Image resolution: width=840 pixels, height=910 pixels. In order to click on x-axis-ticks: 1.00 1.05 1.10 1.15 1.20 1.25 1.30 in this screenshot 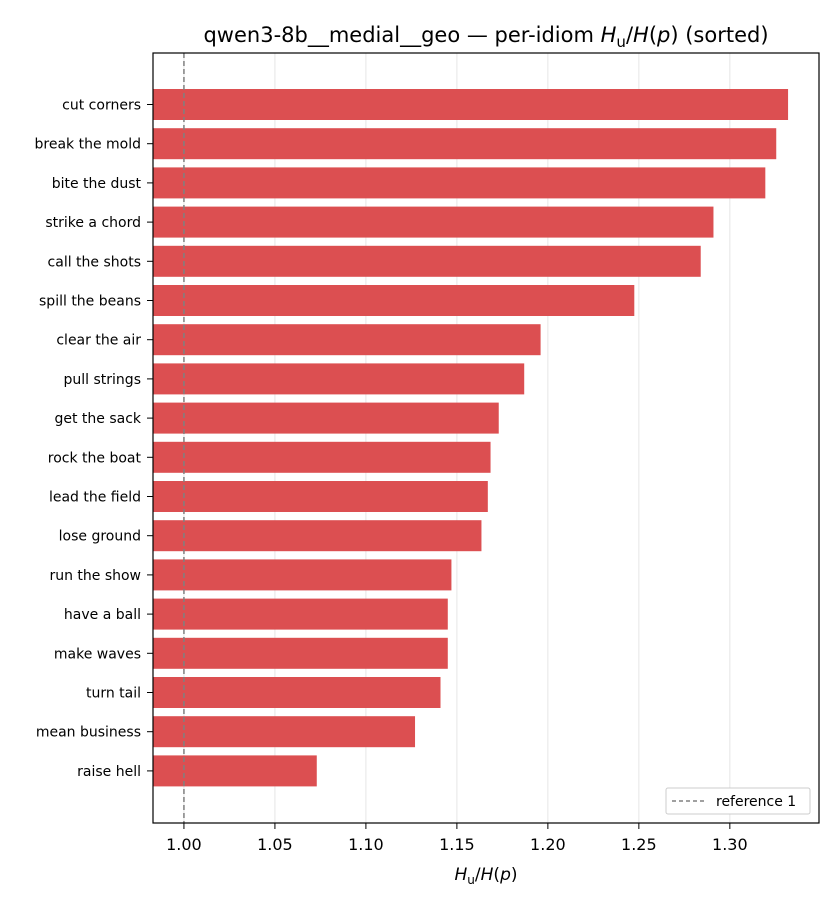, I will do `click(457, 838)`.